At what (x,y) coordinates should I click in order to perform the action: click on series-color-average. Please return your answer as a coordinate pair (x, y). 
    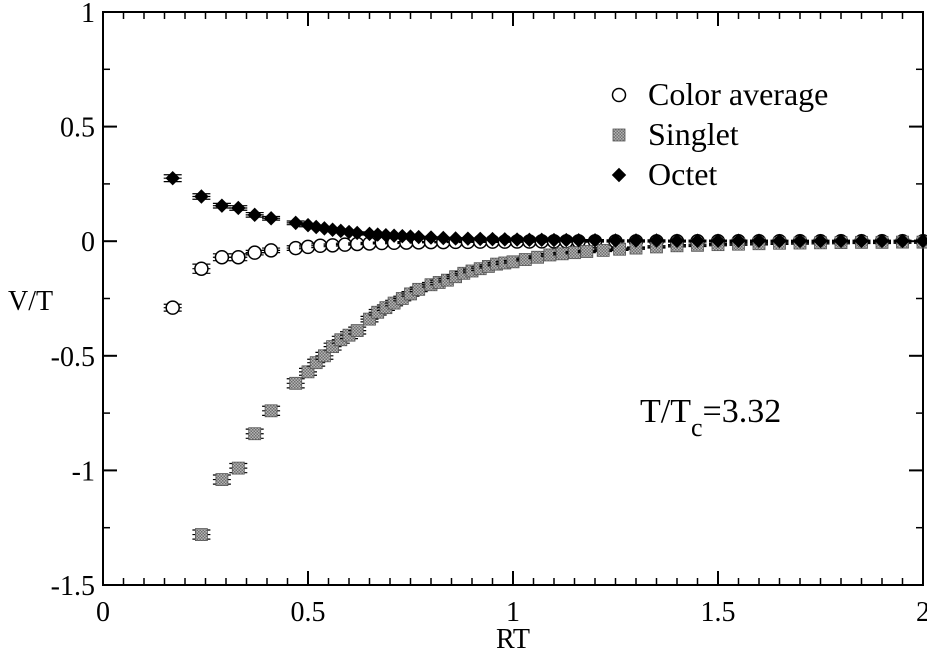
    Looking at the image, I should click on (545, 274).